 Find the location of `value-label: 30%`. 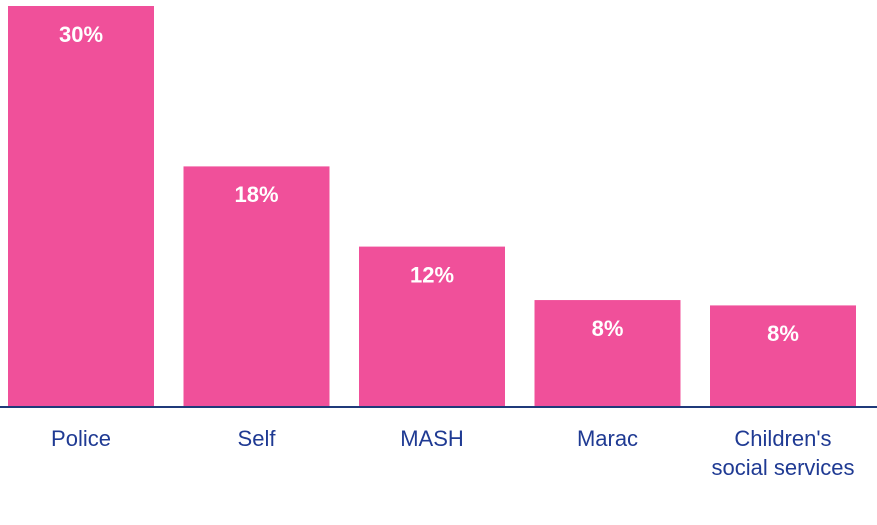

value-label: 30% is located at coordinates (81, 34).